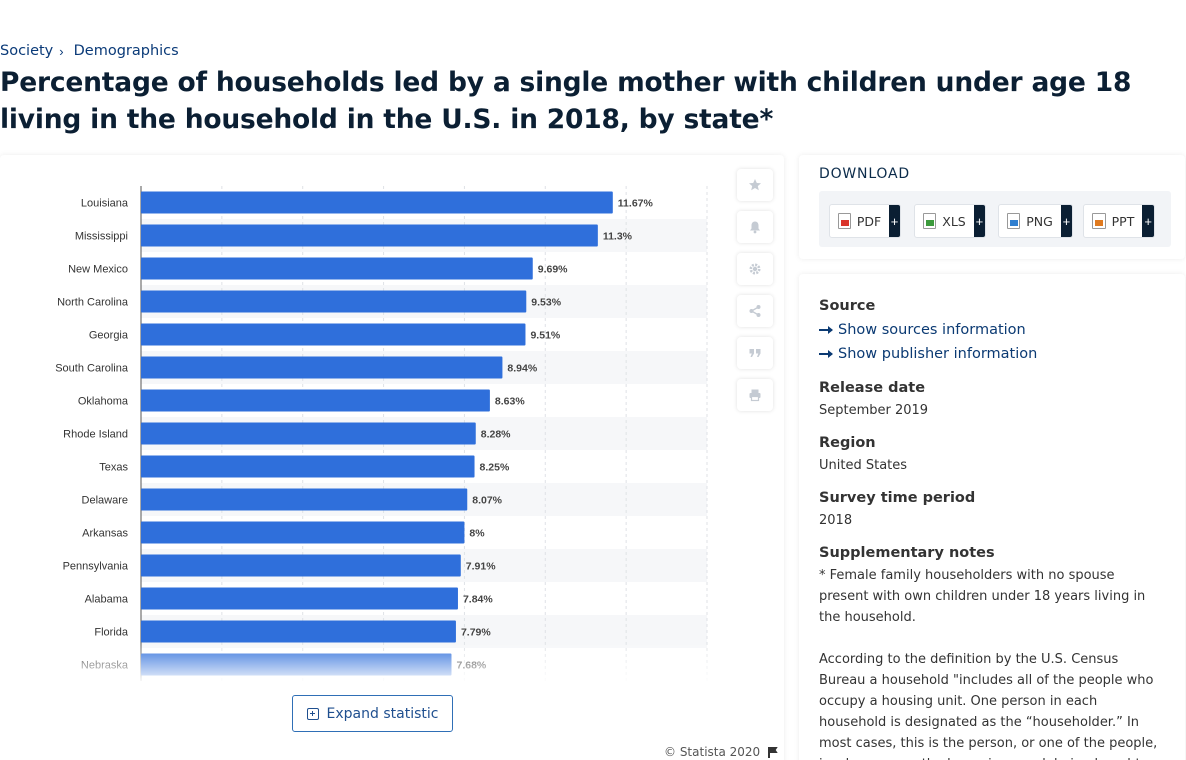  Describe the element at coordinates (496, 435) in the screenshot. I see `value-label: 8.28%` at that location.